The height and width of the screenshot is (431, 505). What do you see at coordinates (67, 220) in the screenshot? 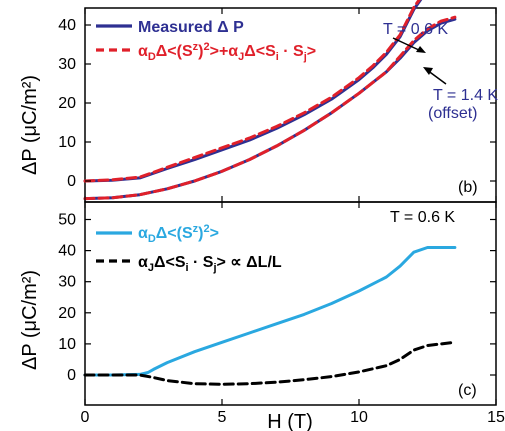
I see `y-tick-label: 50` at bounding box center [67, 220].